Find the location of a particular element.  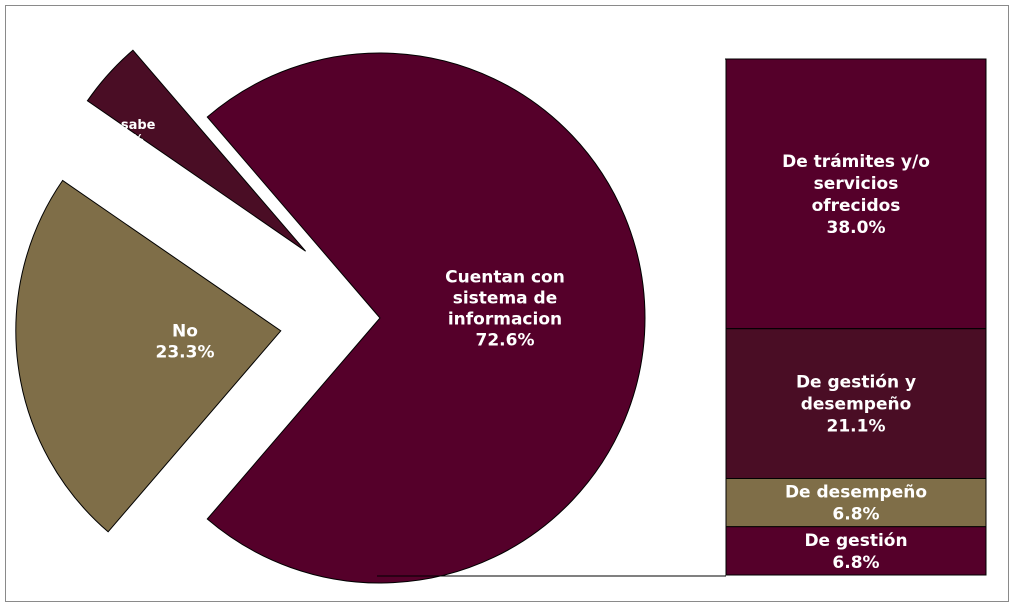

bar-label-de-gestion-y-desempeno: De gestión y desempeño 21.1% is located at coordinates (856, 405).